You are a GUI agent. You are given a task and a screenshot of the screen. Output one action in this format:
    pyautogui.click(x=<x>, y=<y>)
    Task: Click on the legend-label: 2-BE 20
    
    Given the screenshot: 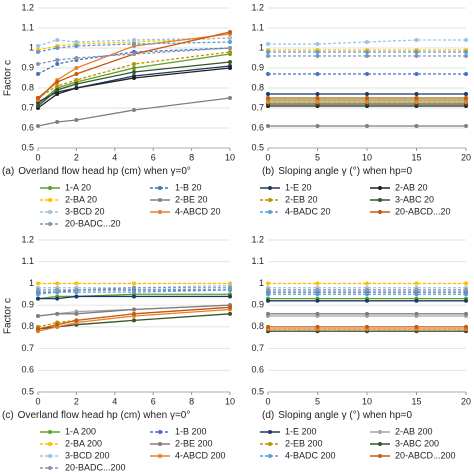 What is the action you would take?
    pyautogui.click(x=191, y=199)
    